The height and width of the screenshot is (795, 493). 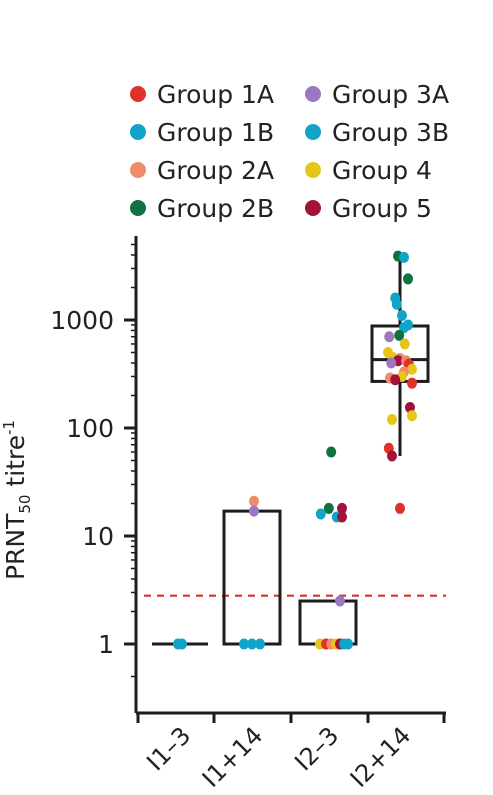 I want to click on legend-label: Group 2B, so click(x=215, y=208).